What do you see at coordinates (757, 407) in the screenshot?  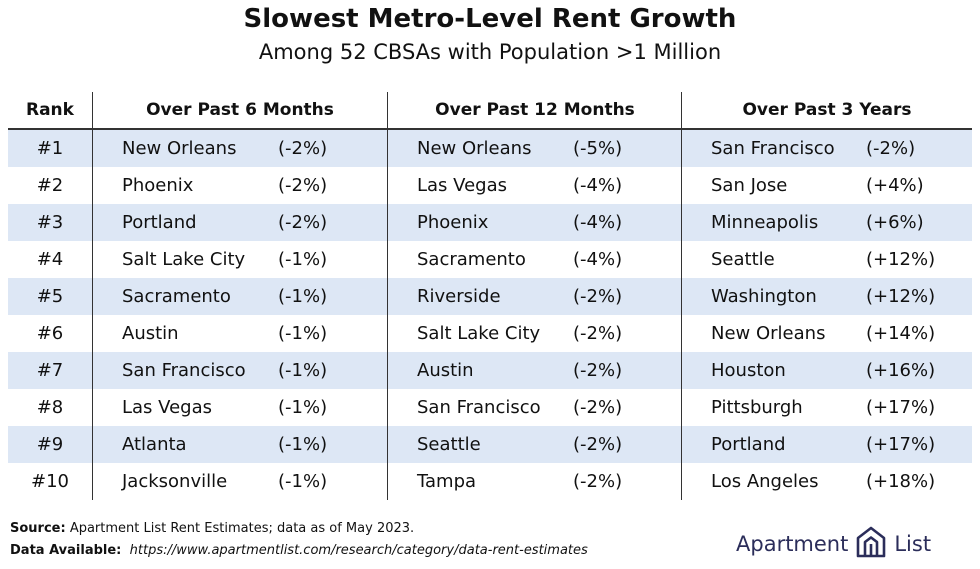 I see `y3-city-cell: Pittsburgh` at bounding box center [757, 407].